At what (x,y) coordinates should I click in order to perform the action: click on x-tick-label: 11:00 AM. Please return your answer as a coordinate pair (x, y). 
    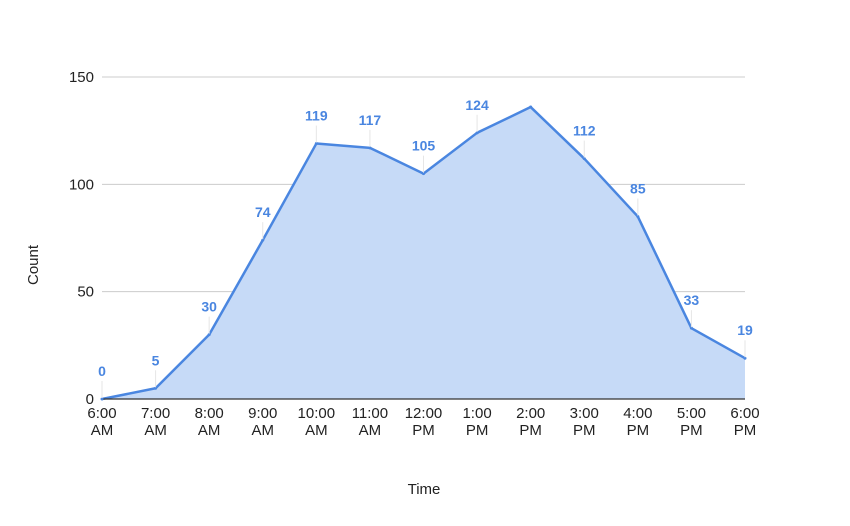
    Looking at the image, I should click on (370, 422).